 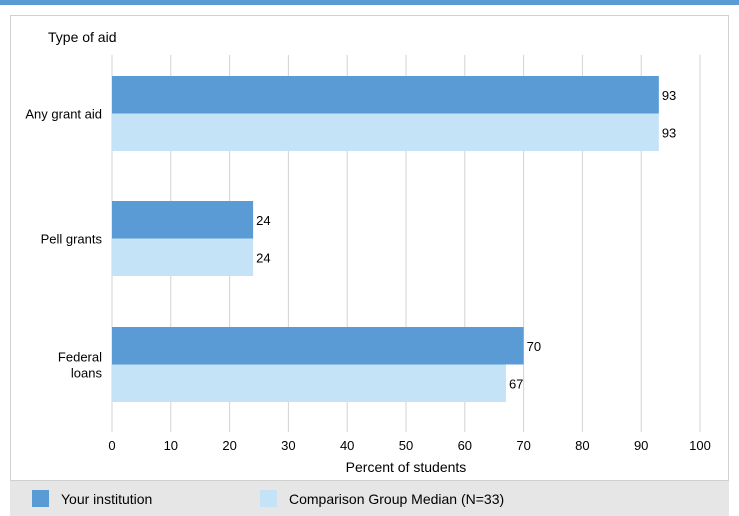 What do you see at coordinates (700, 445) in the screenshot?
I see `x-tick-label: 100` at bounding box center [700, 445].